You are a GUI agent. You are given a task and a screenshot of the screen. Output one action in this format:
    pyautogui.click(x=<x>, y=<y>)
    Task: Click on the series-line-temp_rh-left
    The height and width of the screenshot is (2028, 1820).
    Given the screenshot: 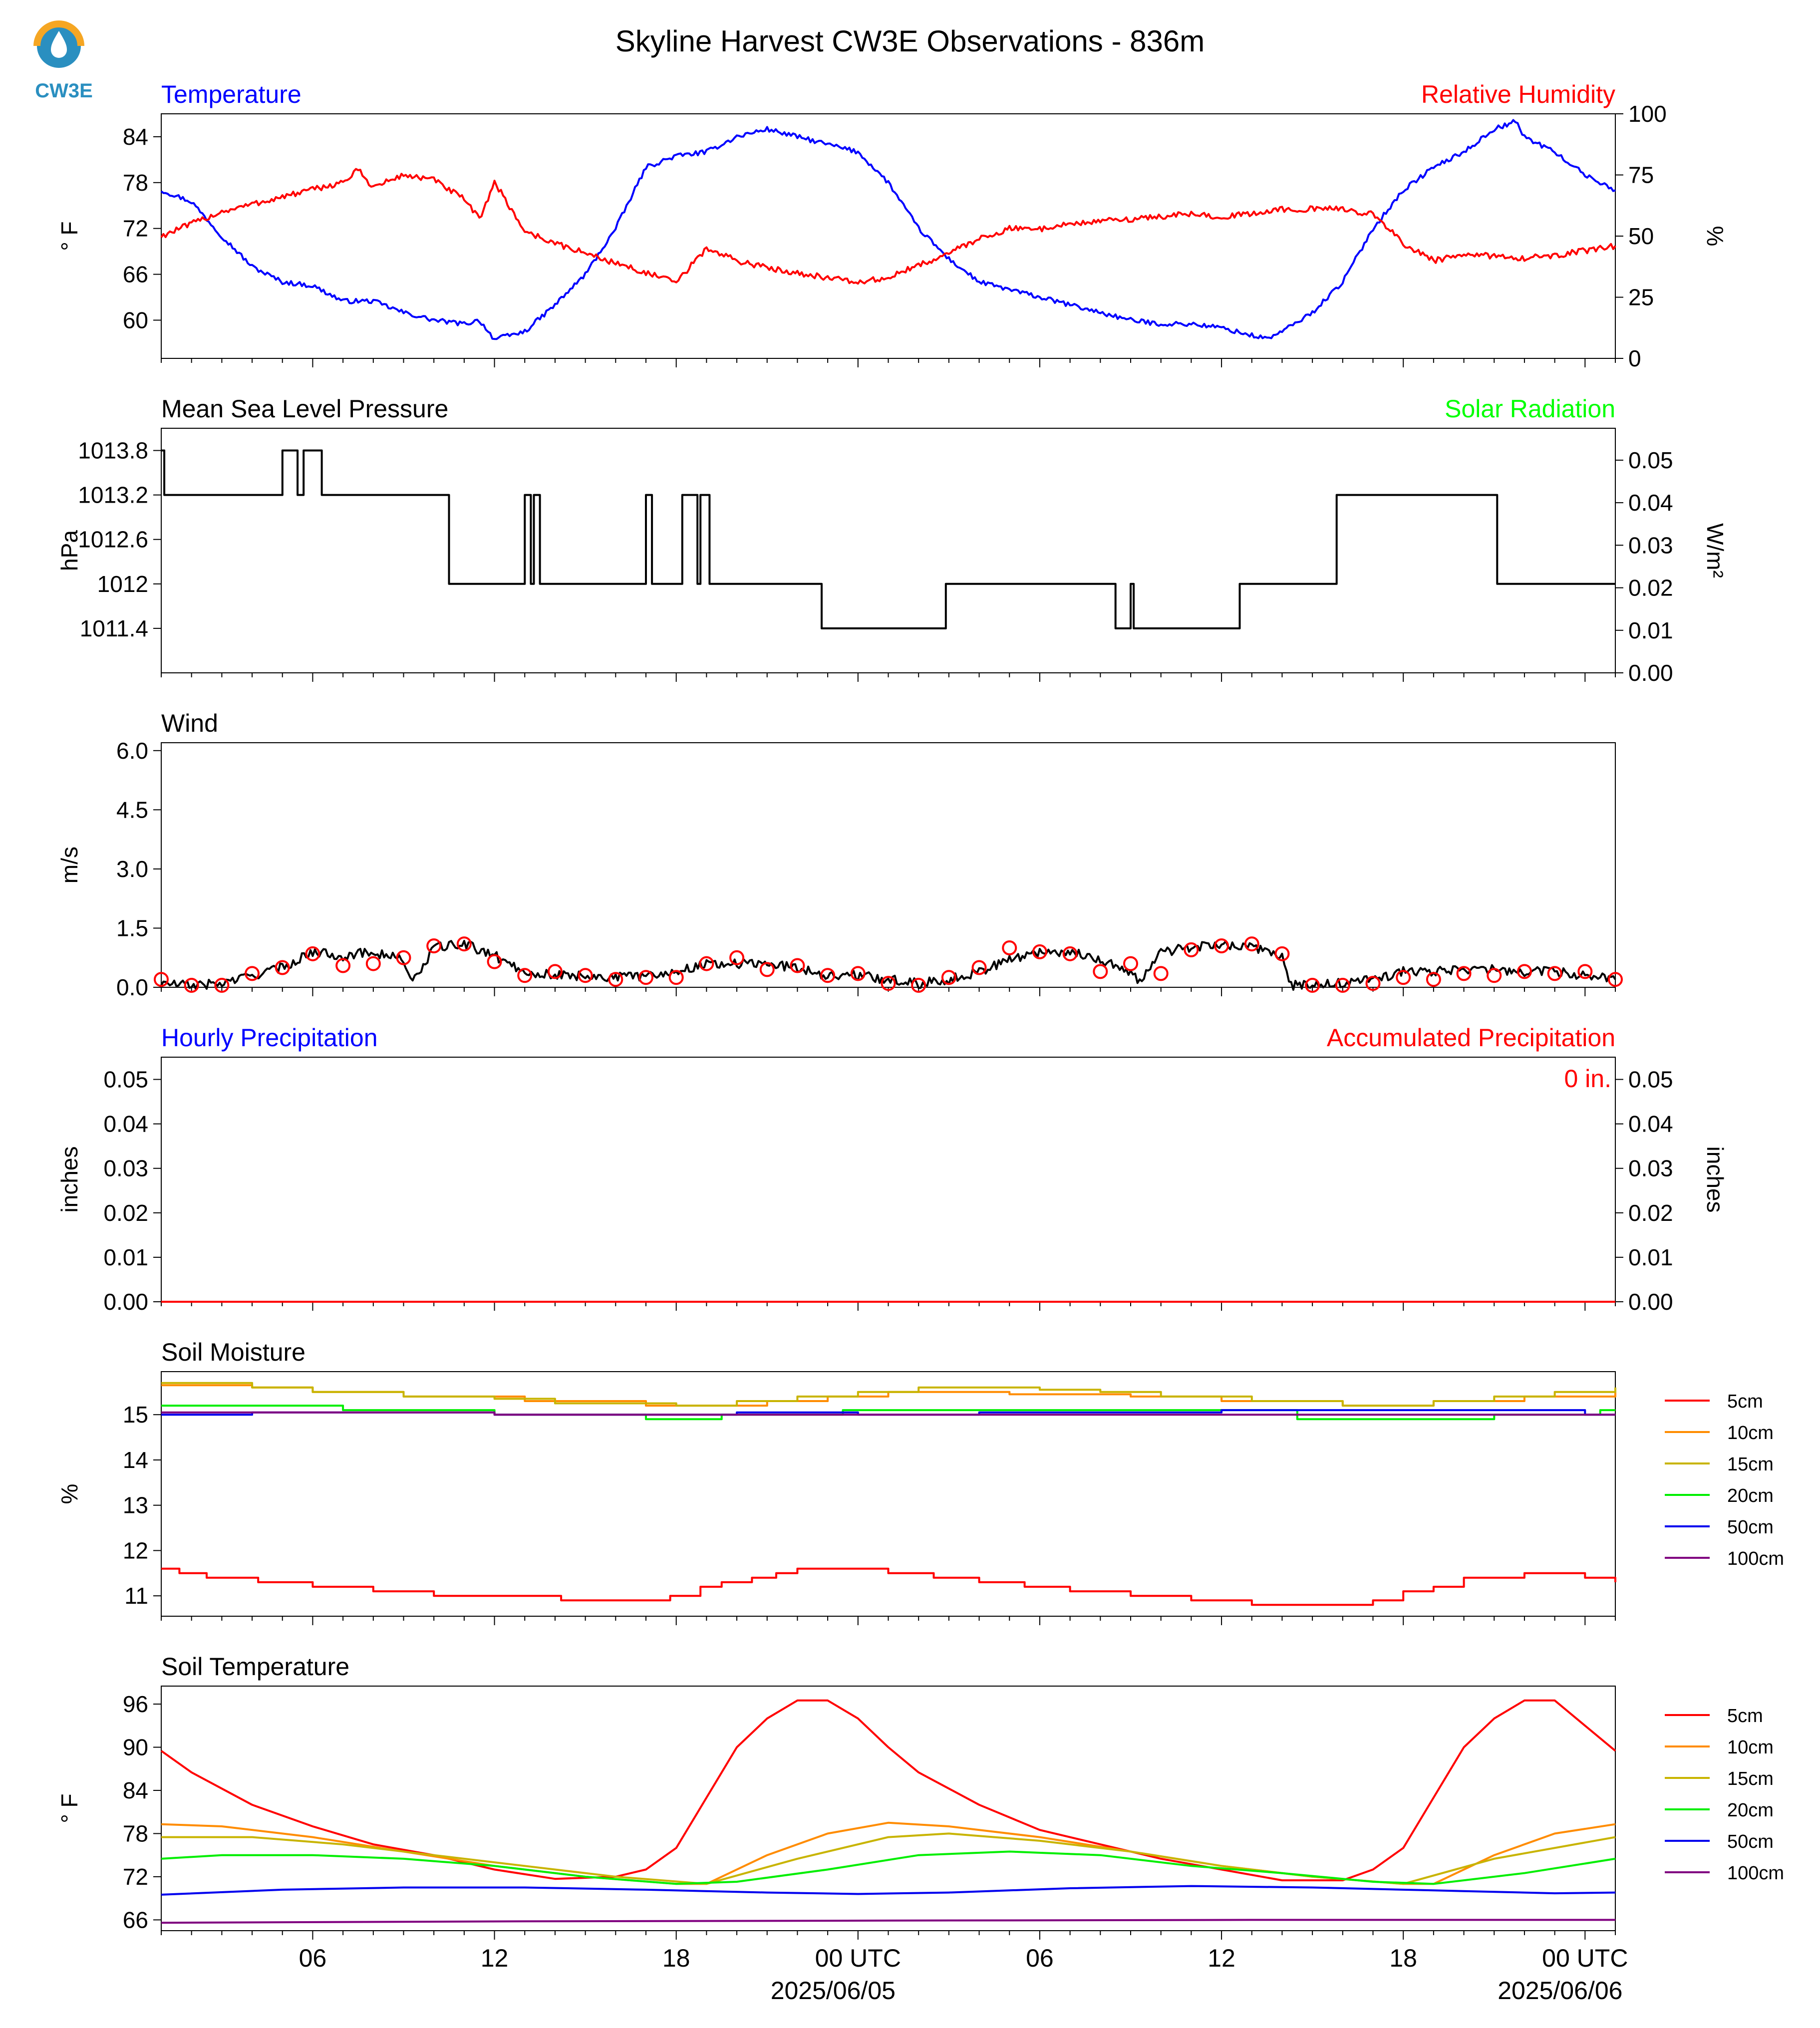 What is the action you would take?
    pyautogui.click(x=888, y=229)
    